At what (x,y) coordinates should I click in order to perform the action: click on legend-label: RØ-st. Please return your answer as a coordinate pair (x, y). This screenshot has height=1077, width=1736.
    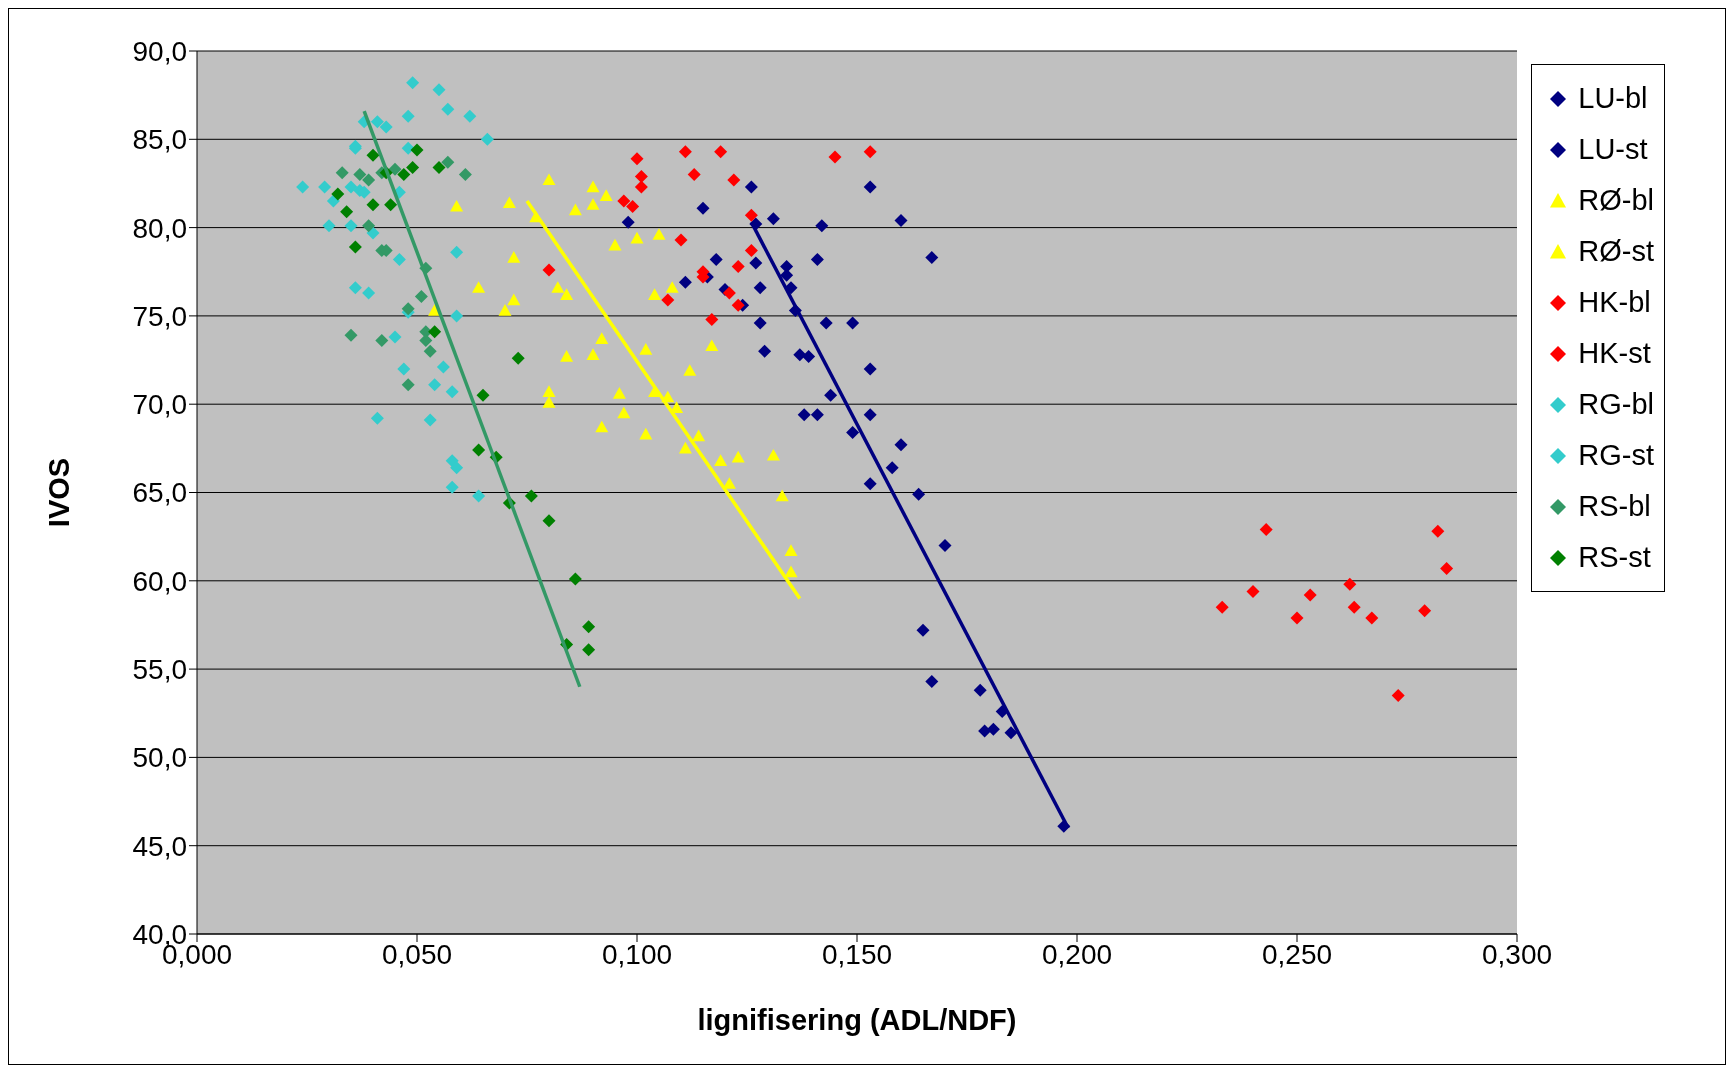
    Looking at the image, I should click on (1616, 251).